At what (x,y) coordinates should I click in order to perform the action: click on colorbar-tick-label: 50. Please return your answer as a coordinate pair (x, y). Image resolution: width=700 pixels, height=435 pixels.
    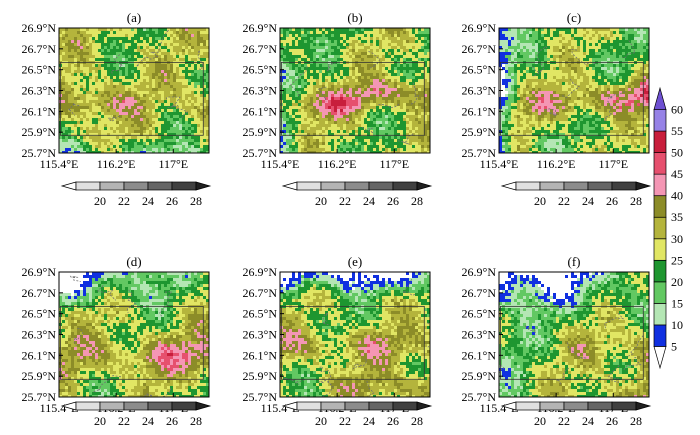
    Looking at the image, I should click on (677, 153).